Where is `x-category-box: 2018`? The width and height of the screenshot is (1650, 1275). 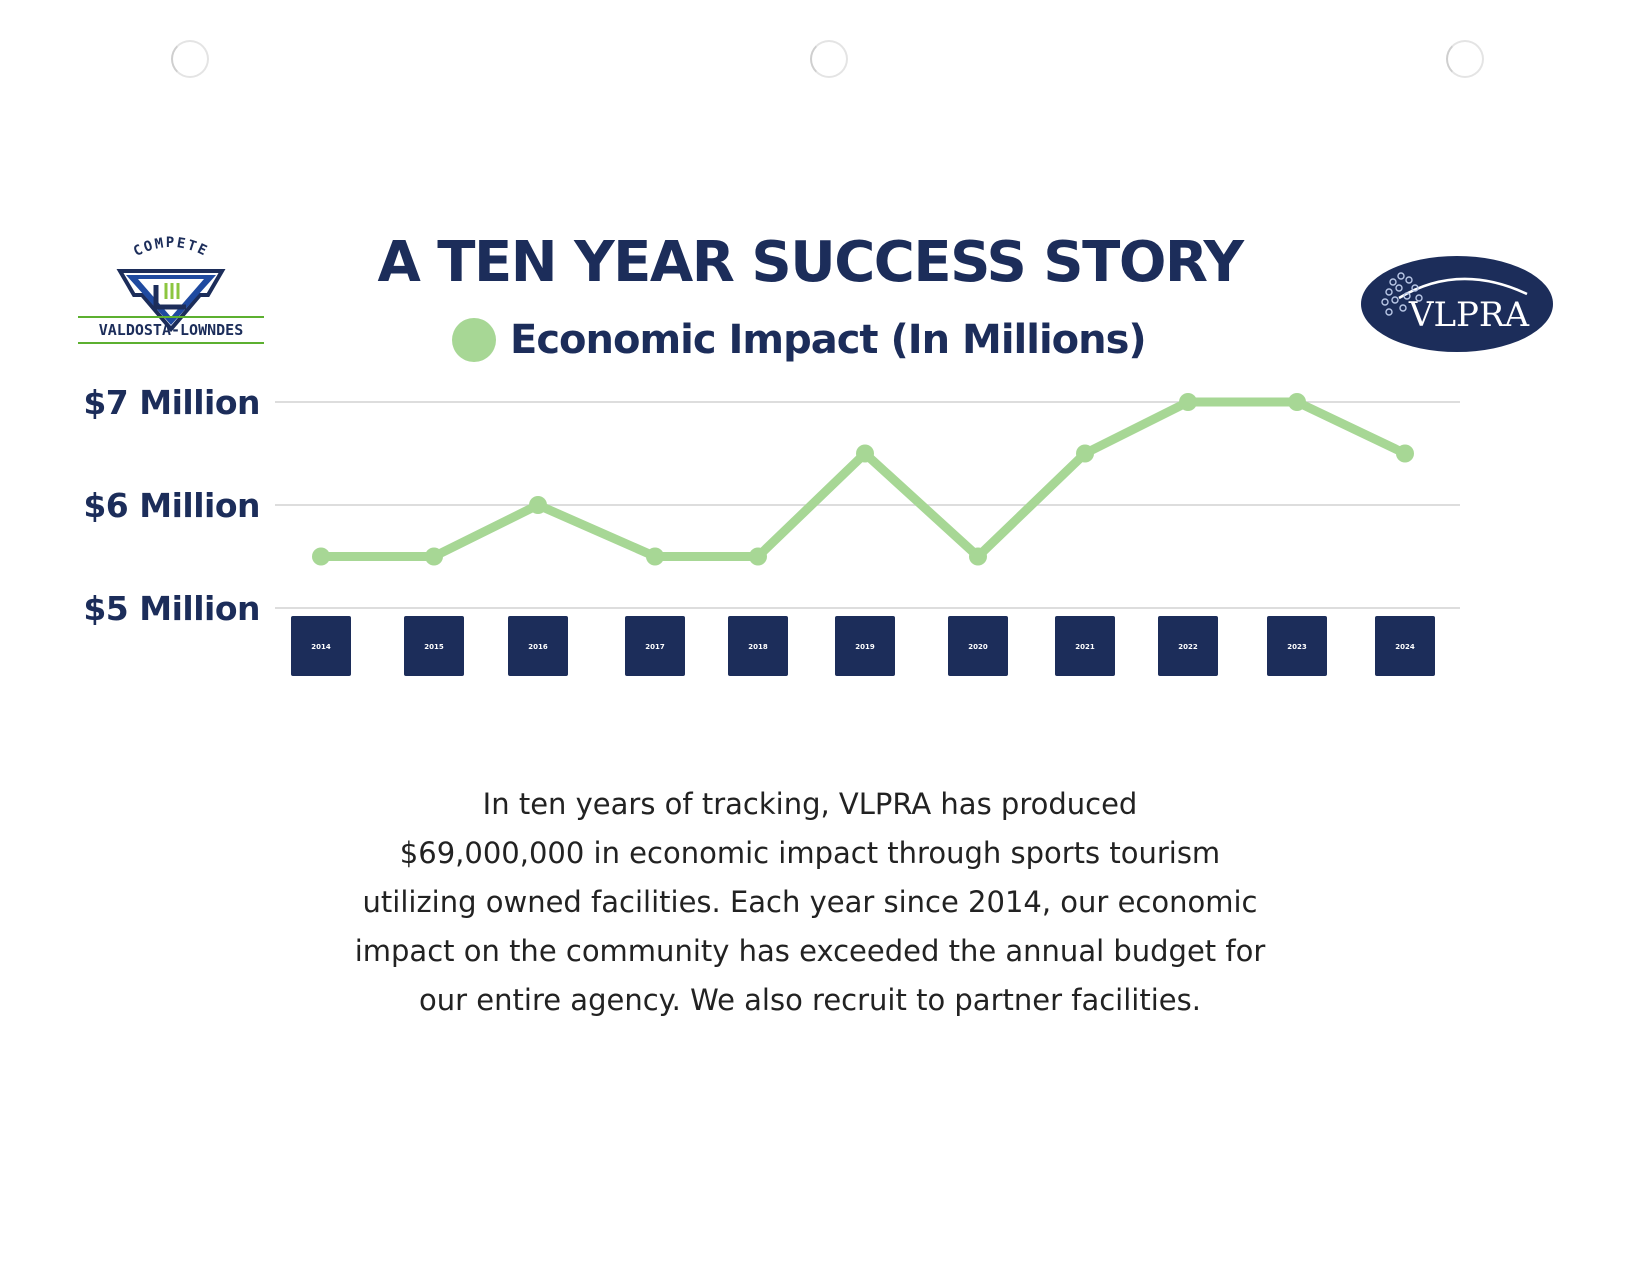 x-category-box: 2018 is located at coordinates (758, 646).